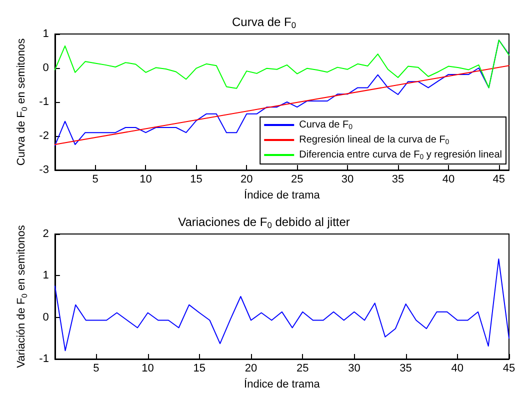 This screenshot has width=528, height=405. Describe the element at coordinates (282, 64) in the screenshot. I see `line-series` at that location.